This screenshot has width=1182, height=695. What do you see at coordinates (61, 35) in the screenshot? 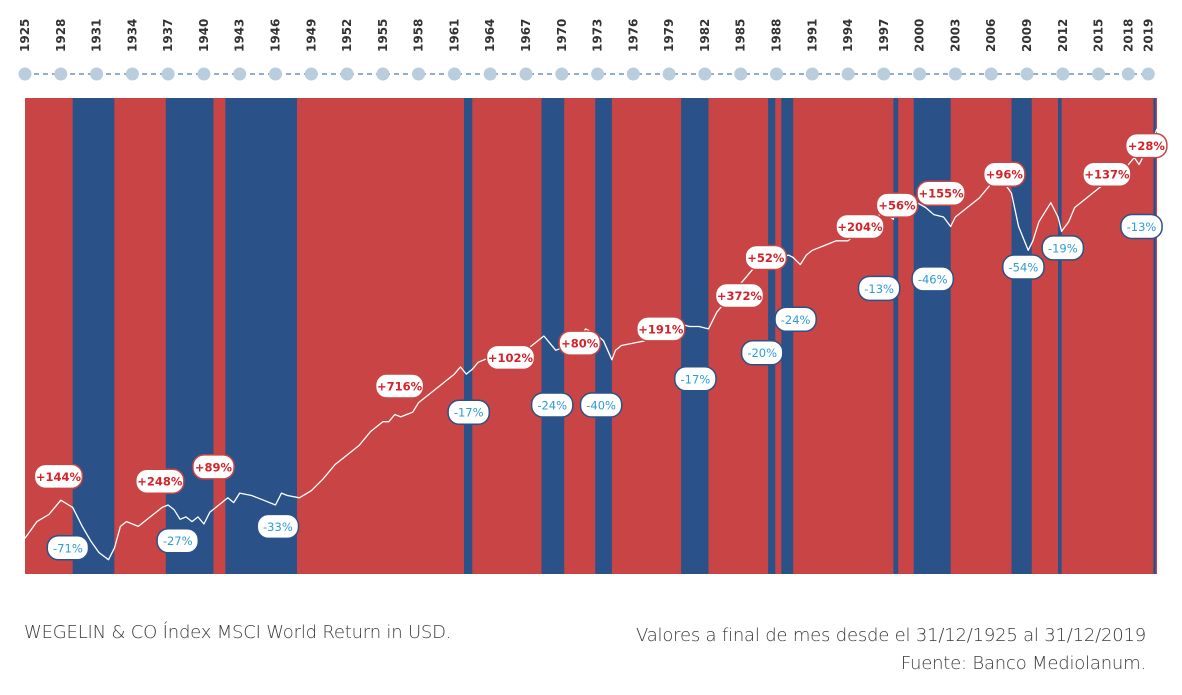
I see `year-tick-label-1928: 1928` at bounding box center [61, 35].